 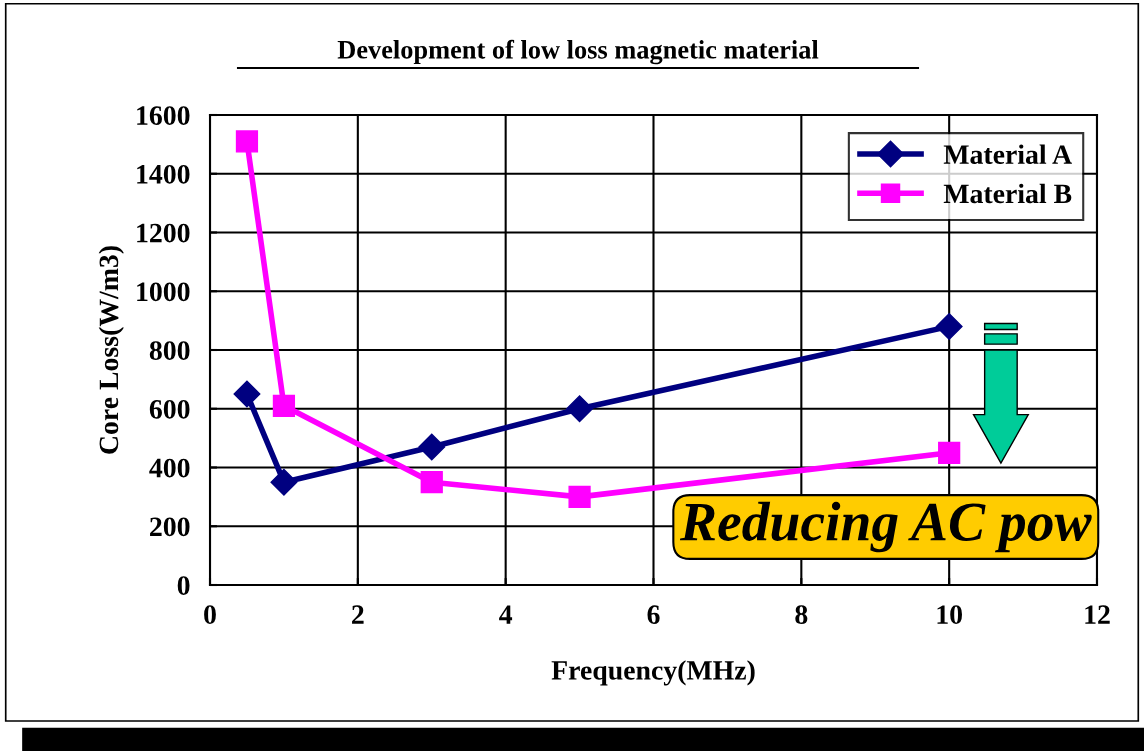 I want to click on y-tick-label: 200, so click(x=170, y=527).